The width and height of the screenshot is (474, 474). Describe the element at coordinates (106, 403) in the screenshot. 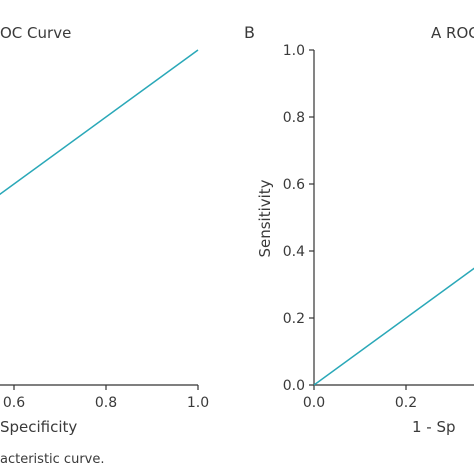

I see `panel-1-x-tick-label-1: 0.8` at that location.